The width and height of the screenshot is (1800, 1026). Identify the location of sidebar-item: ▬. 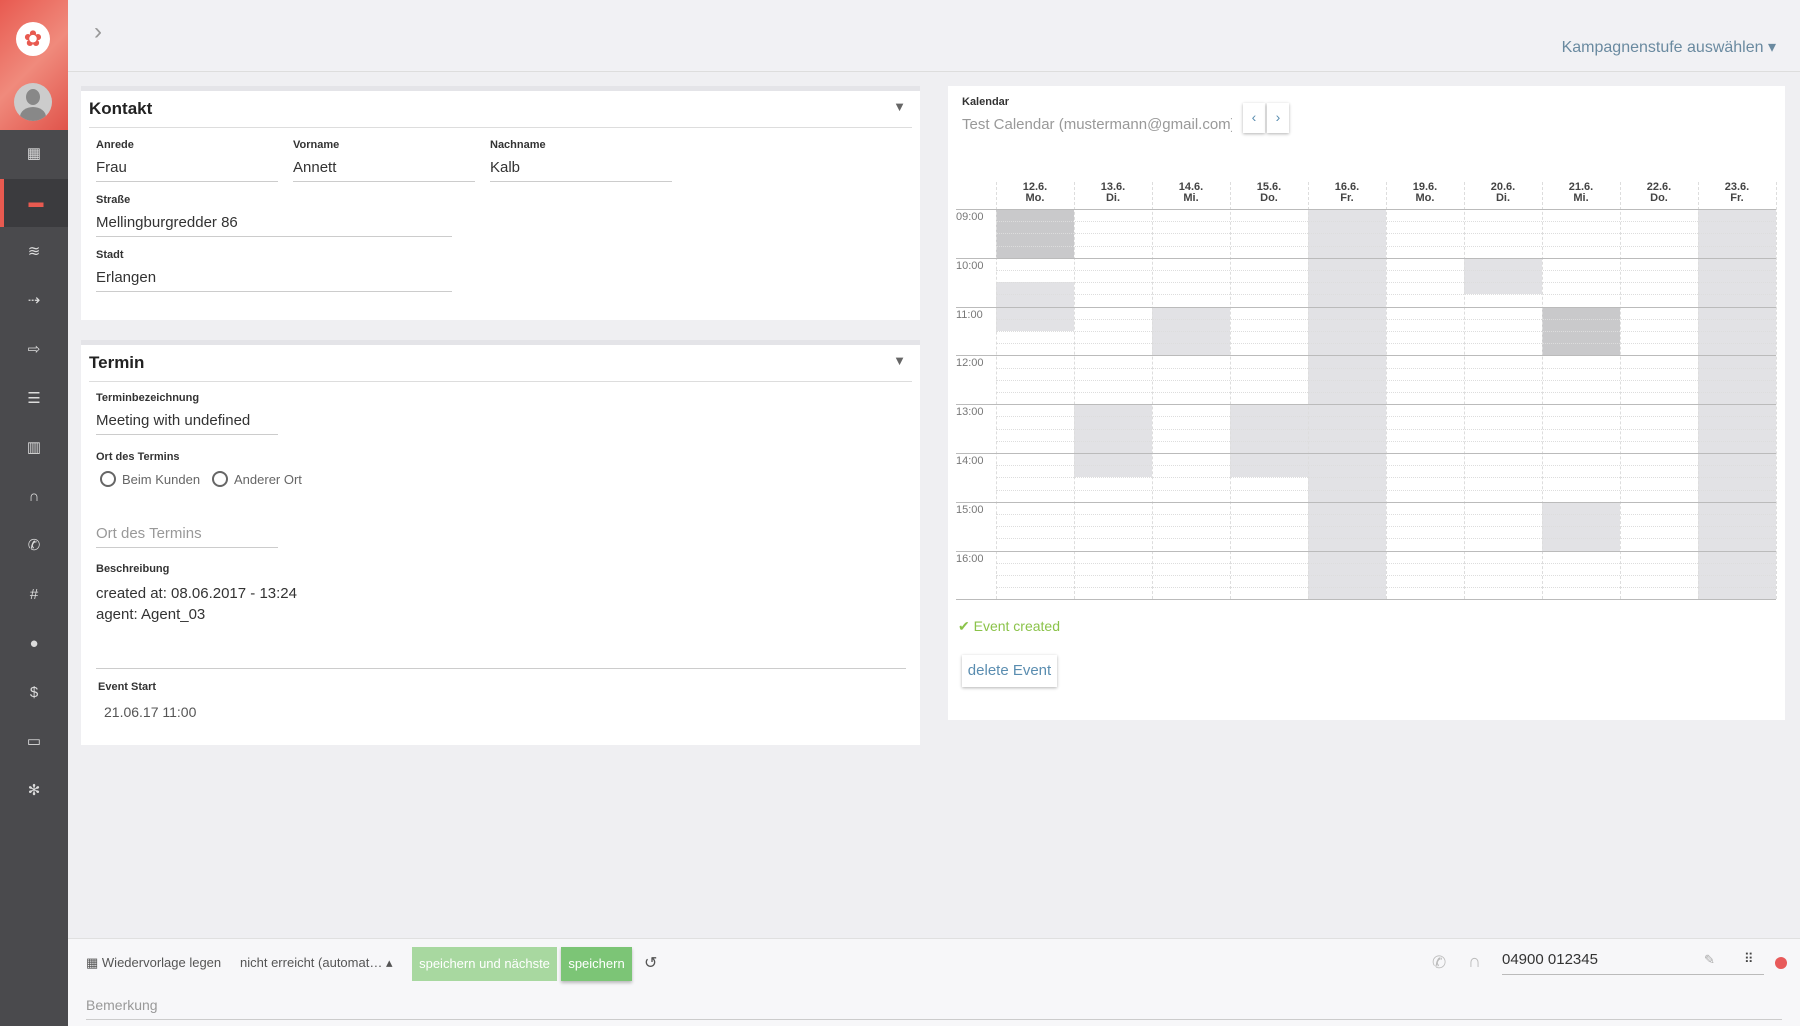
(34, 203).